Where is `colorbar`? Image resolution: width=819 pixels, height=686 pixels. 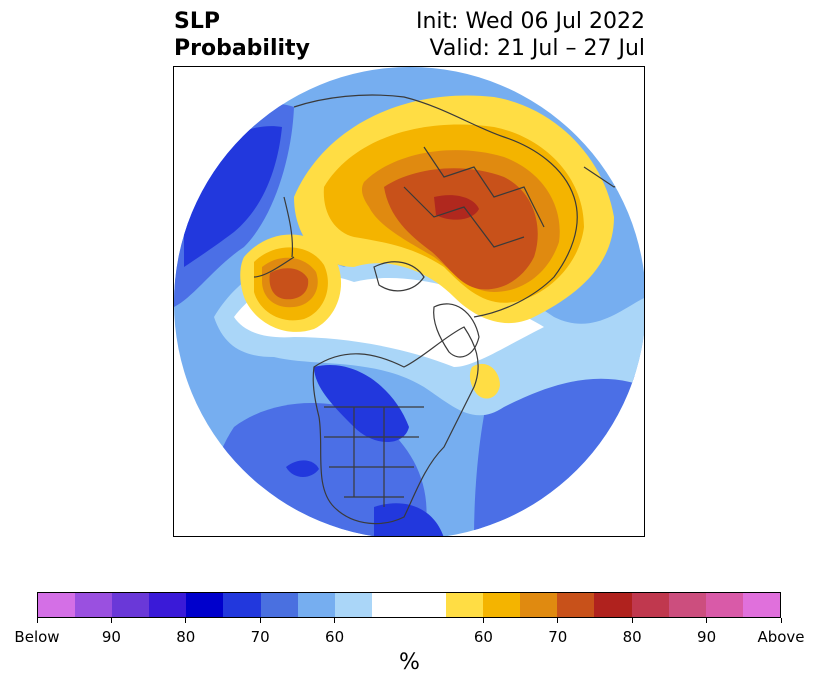
colorbar is located at coordinates (409, 605).